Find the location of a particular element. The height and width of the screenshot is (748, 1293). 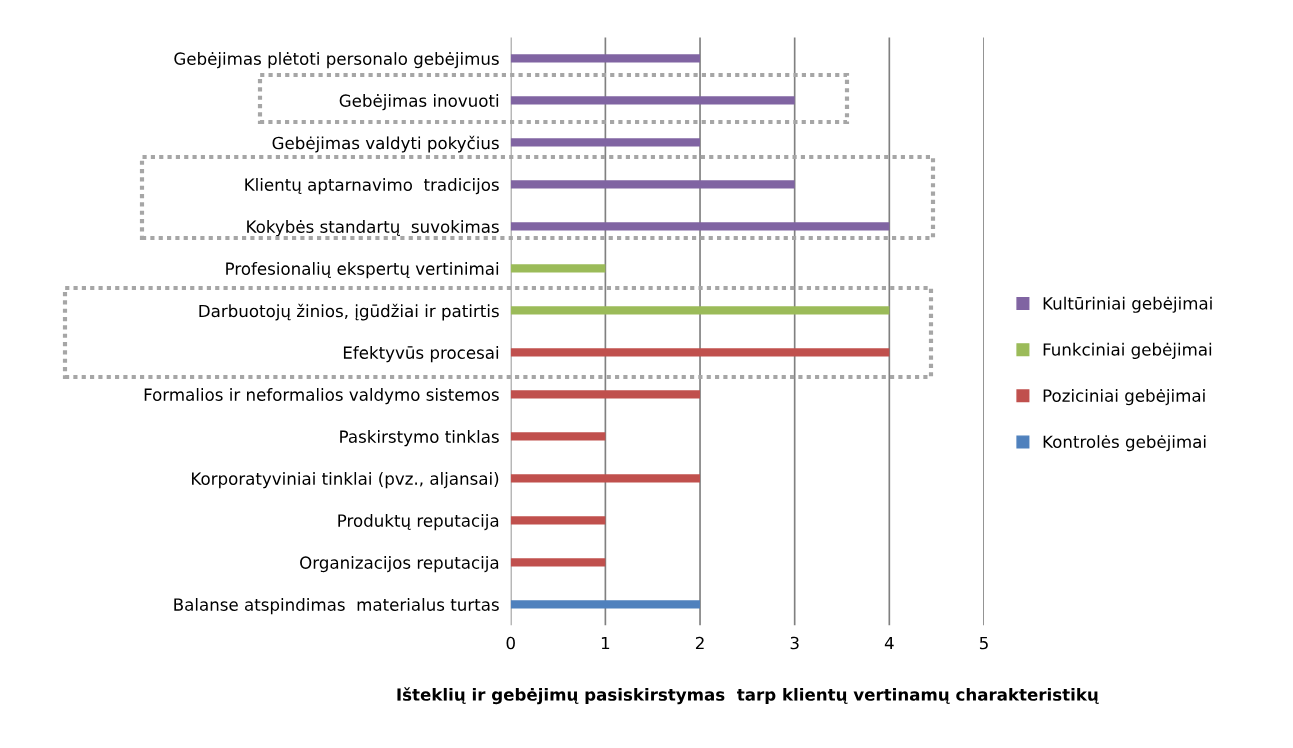

y-tick-label: Paskirstymo tinklas is located at coordinates (419, 438).